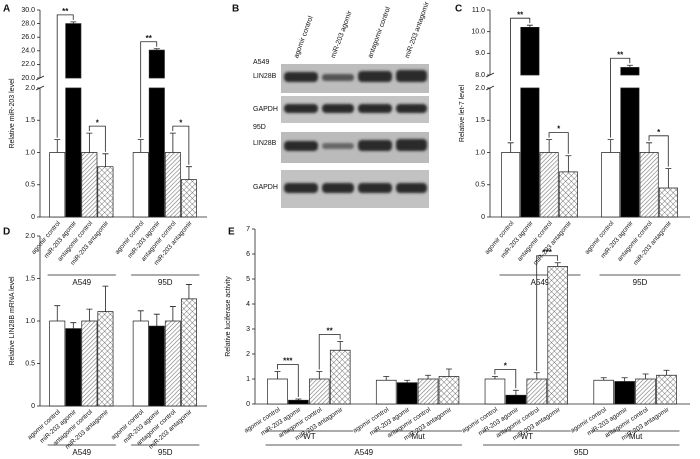 This screenshot has height=459, width=700. Describe the element at coordinates (417, 29) in the screenshot. I see `lane-label: miR-203 antagomir` at that location.